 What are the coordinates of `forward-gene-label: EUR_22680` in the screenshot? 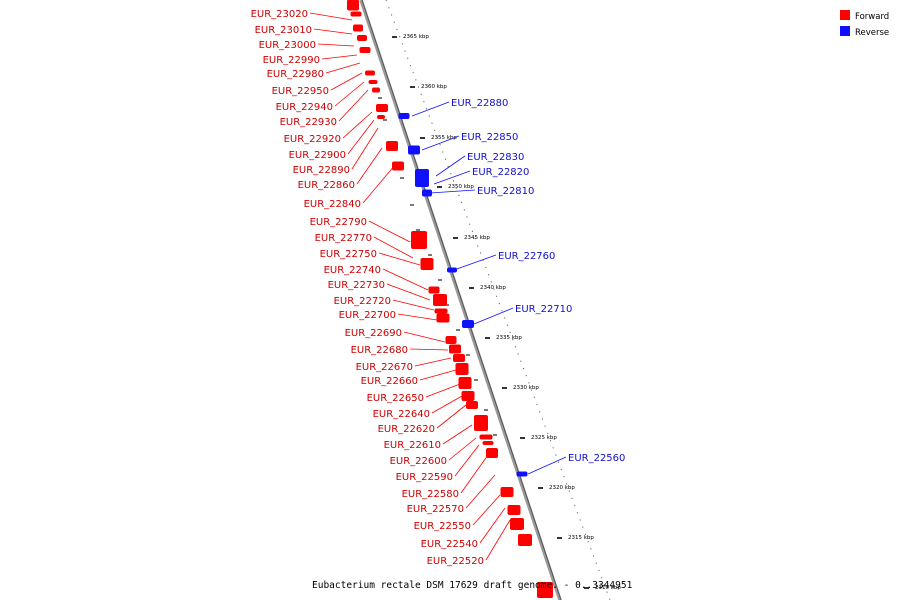 It's located at (379, 350).